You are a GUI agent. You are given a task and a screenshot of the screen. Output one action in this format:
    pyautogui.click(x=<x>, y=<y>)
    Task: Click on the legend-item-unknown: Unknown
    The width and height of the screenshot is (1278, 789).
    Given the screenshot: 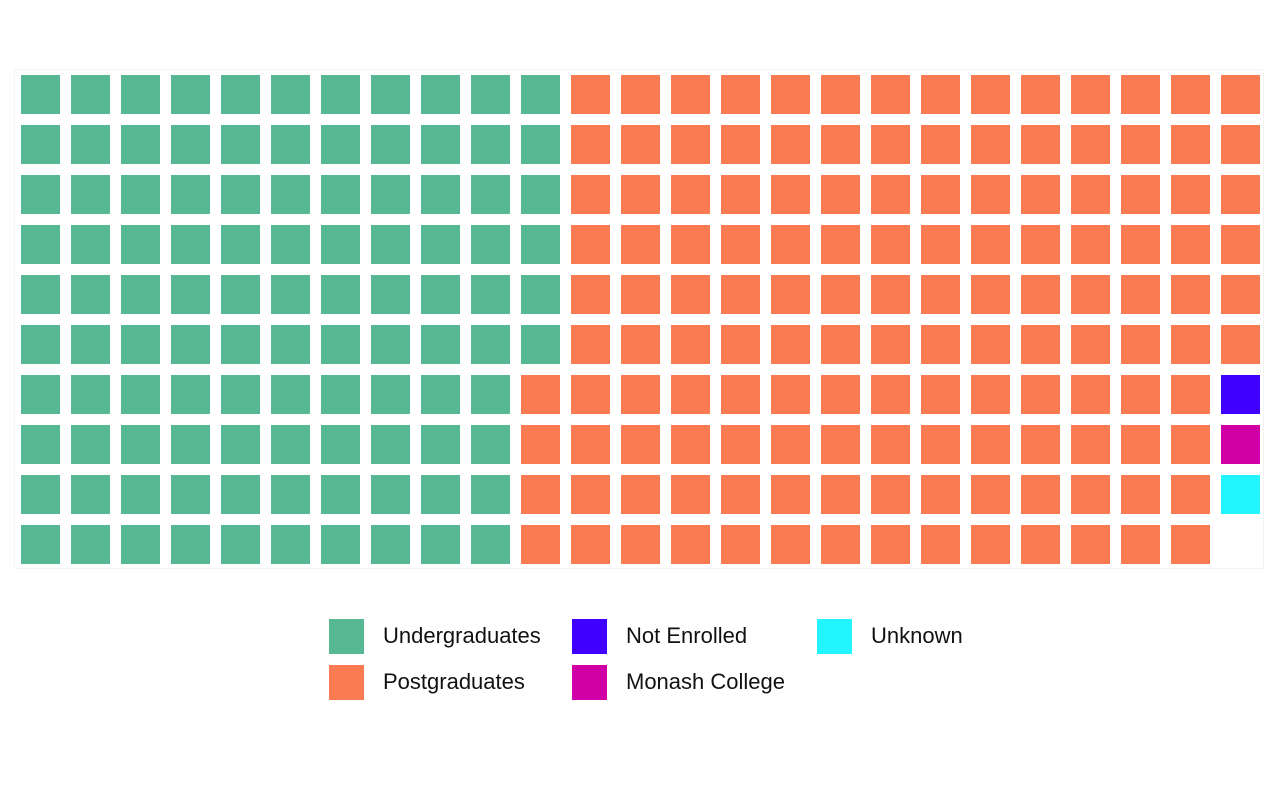 What is the action you would take?
    pyautogui.click(x=890, y=636)
    